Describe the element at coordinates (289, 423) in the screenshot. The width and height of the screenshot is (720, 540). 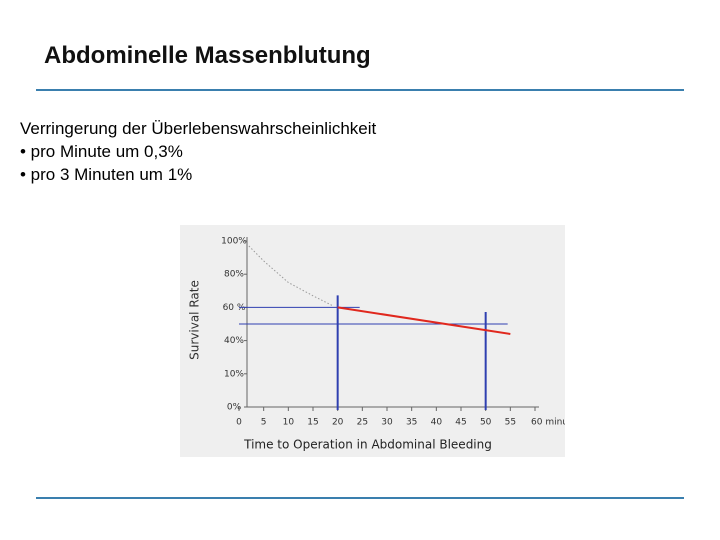
I see `x-tick-label: 10` at that location.